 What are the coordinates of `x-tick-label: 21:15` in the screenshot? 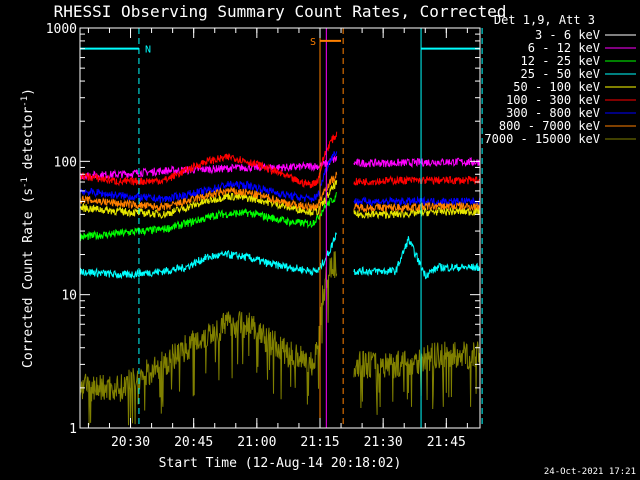 It's located at (319, 442).